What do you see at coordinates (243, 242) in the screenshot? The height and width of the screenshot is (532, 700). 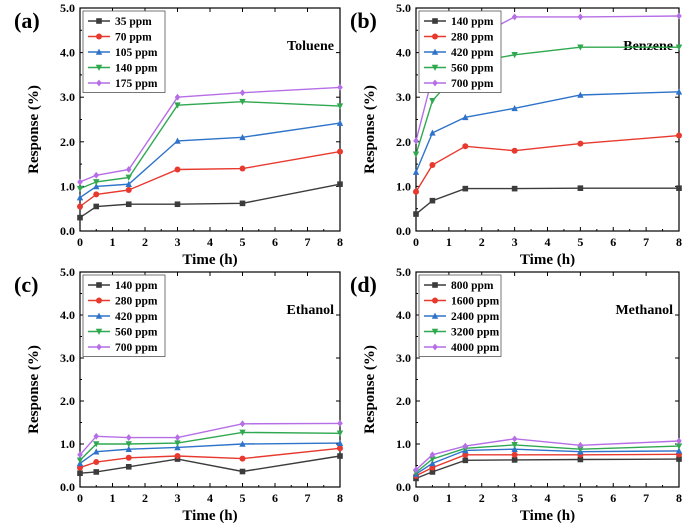 I see `x-tick-label: 5` at bounding box center [243, 242].